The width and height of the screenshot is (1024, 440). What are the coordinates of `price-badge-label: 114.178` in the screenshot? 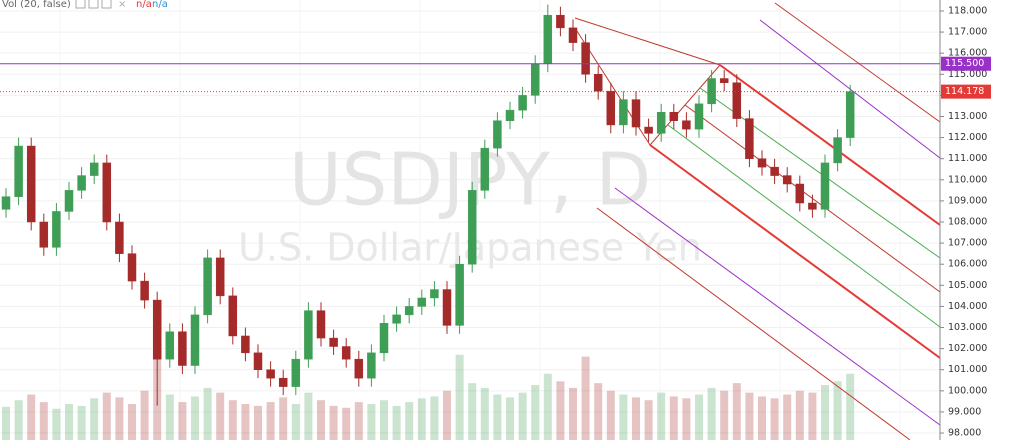 It's located at (964, 91).